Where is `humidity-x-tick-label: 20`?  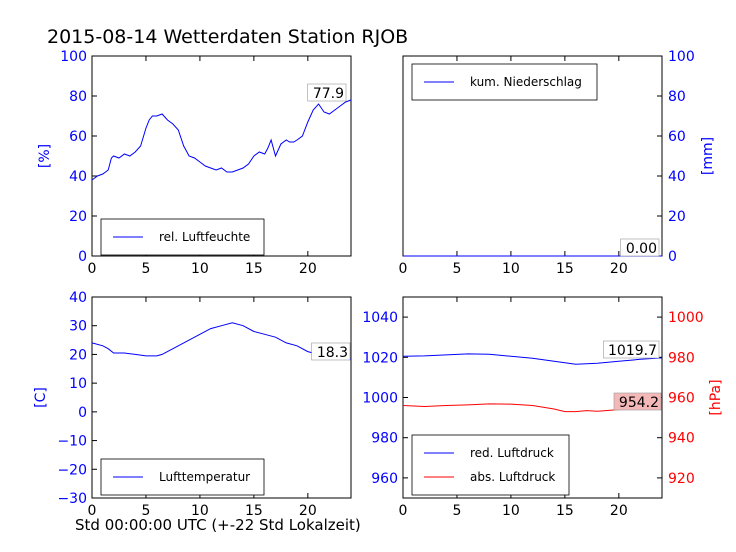
humidity-x-tick-label: 20 is located at coordinates (308, 269).